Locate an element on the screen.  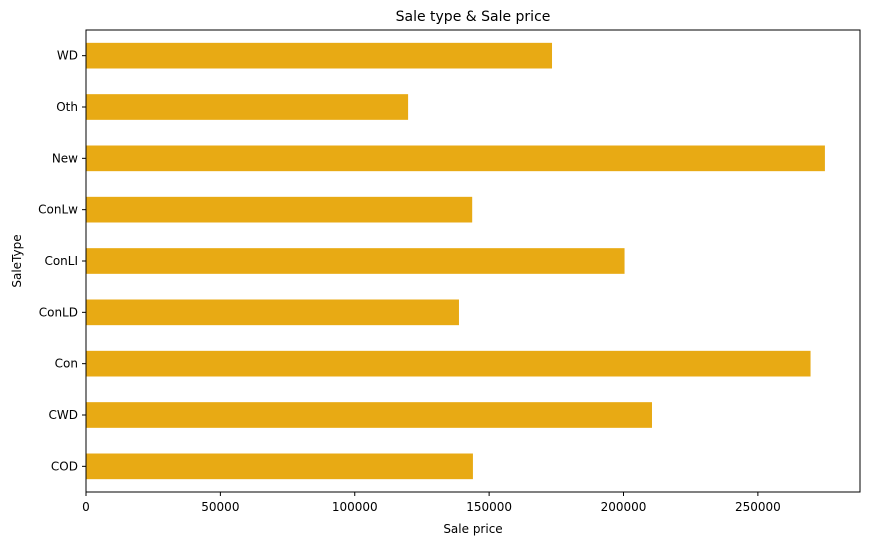
x-axis-ticks: 0 50000 100000 150000 200000 250000 is located at coordinates (431, 503).